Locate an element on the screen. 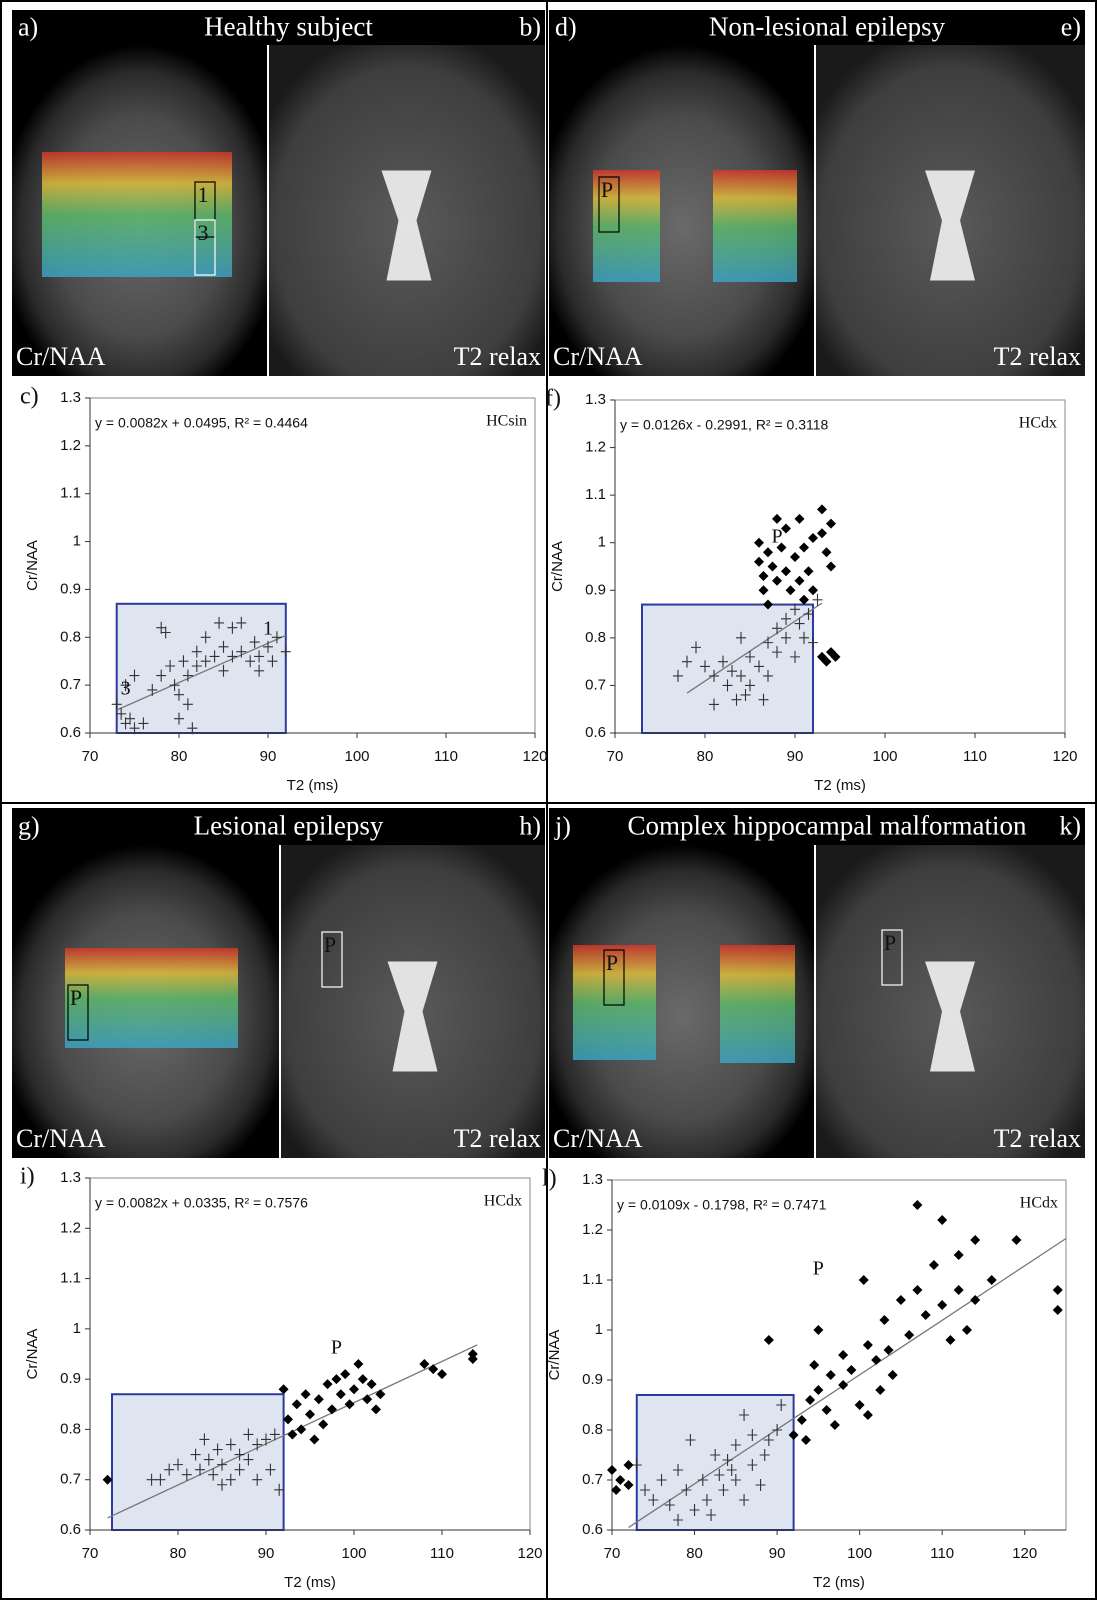 The image size is (1097, 1600). y-axis-label: Cr/NAA is located at coordinates (557, 566).